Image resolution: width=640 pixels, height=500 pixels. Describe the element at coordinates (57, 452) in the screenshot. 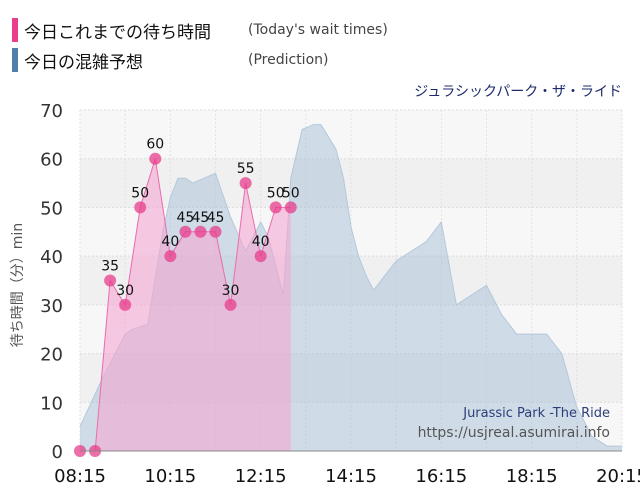

I see `y-tick-label: 0` at that location.